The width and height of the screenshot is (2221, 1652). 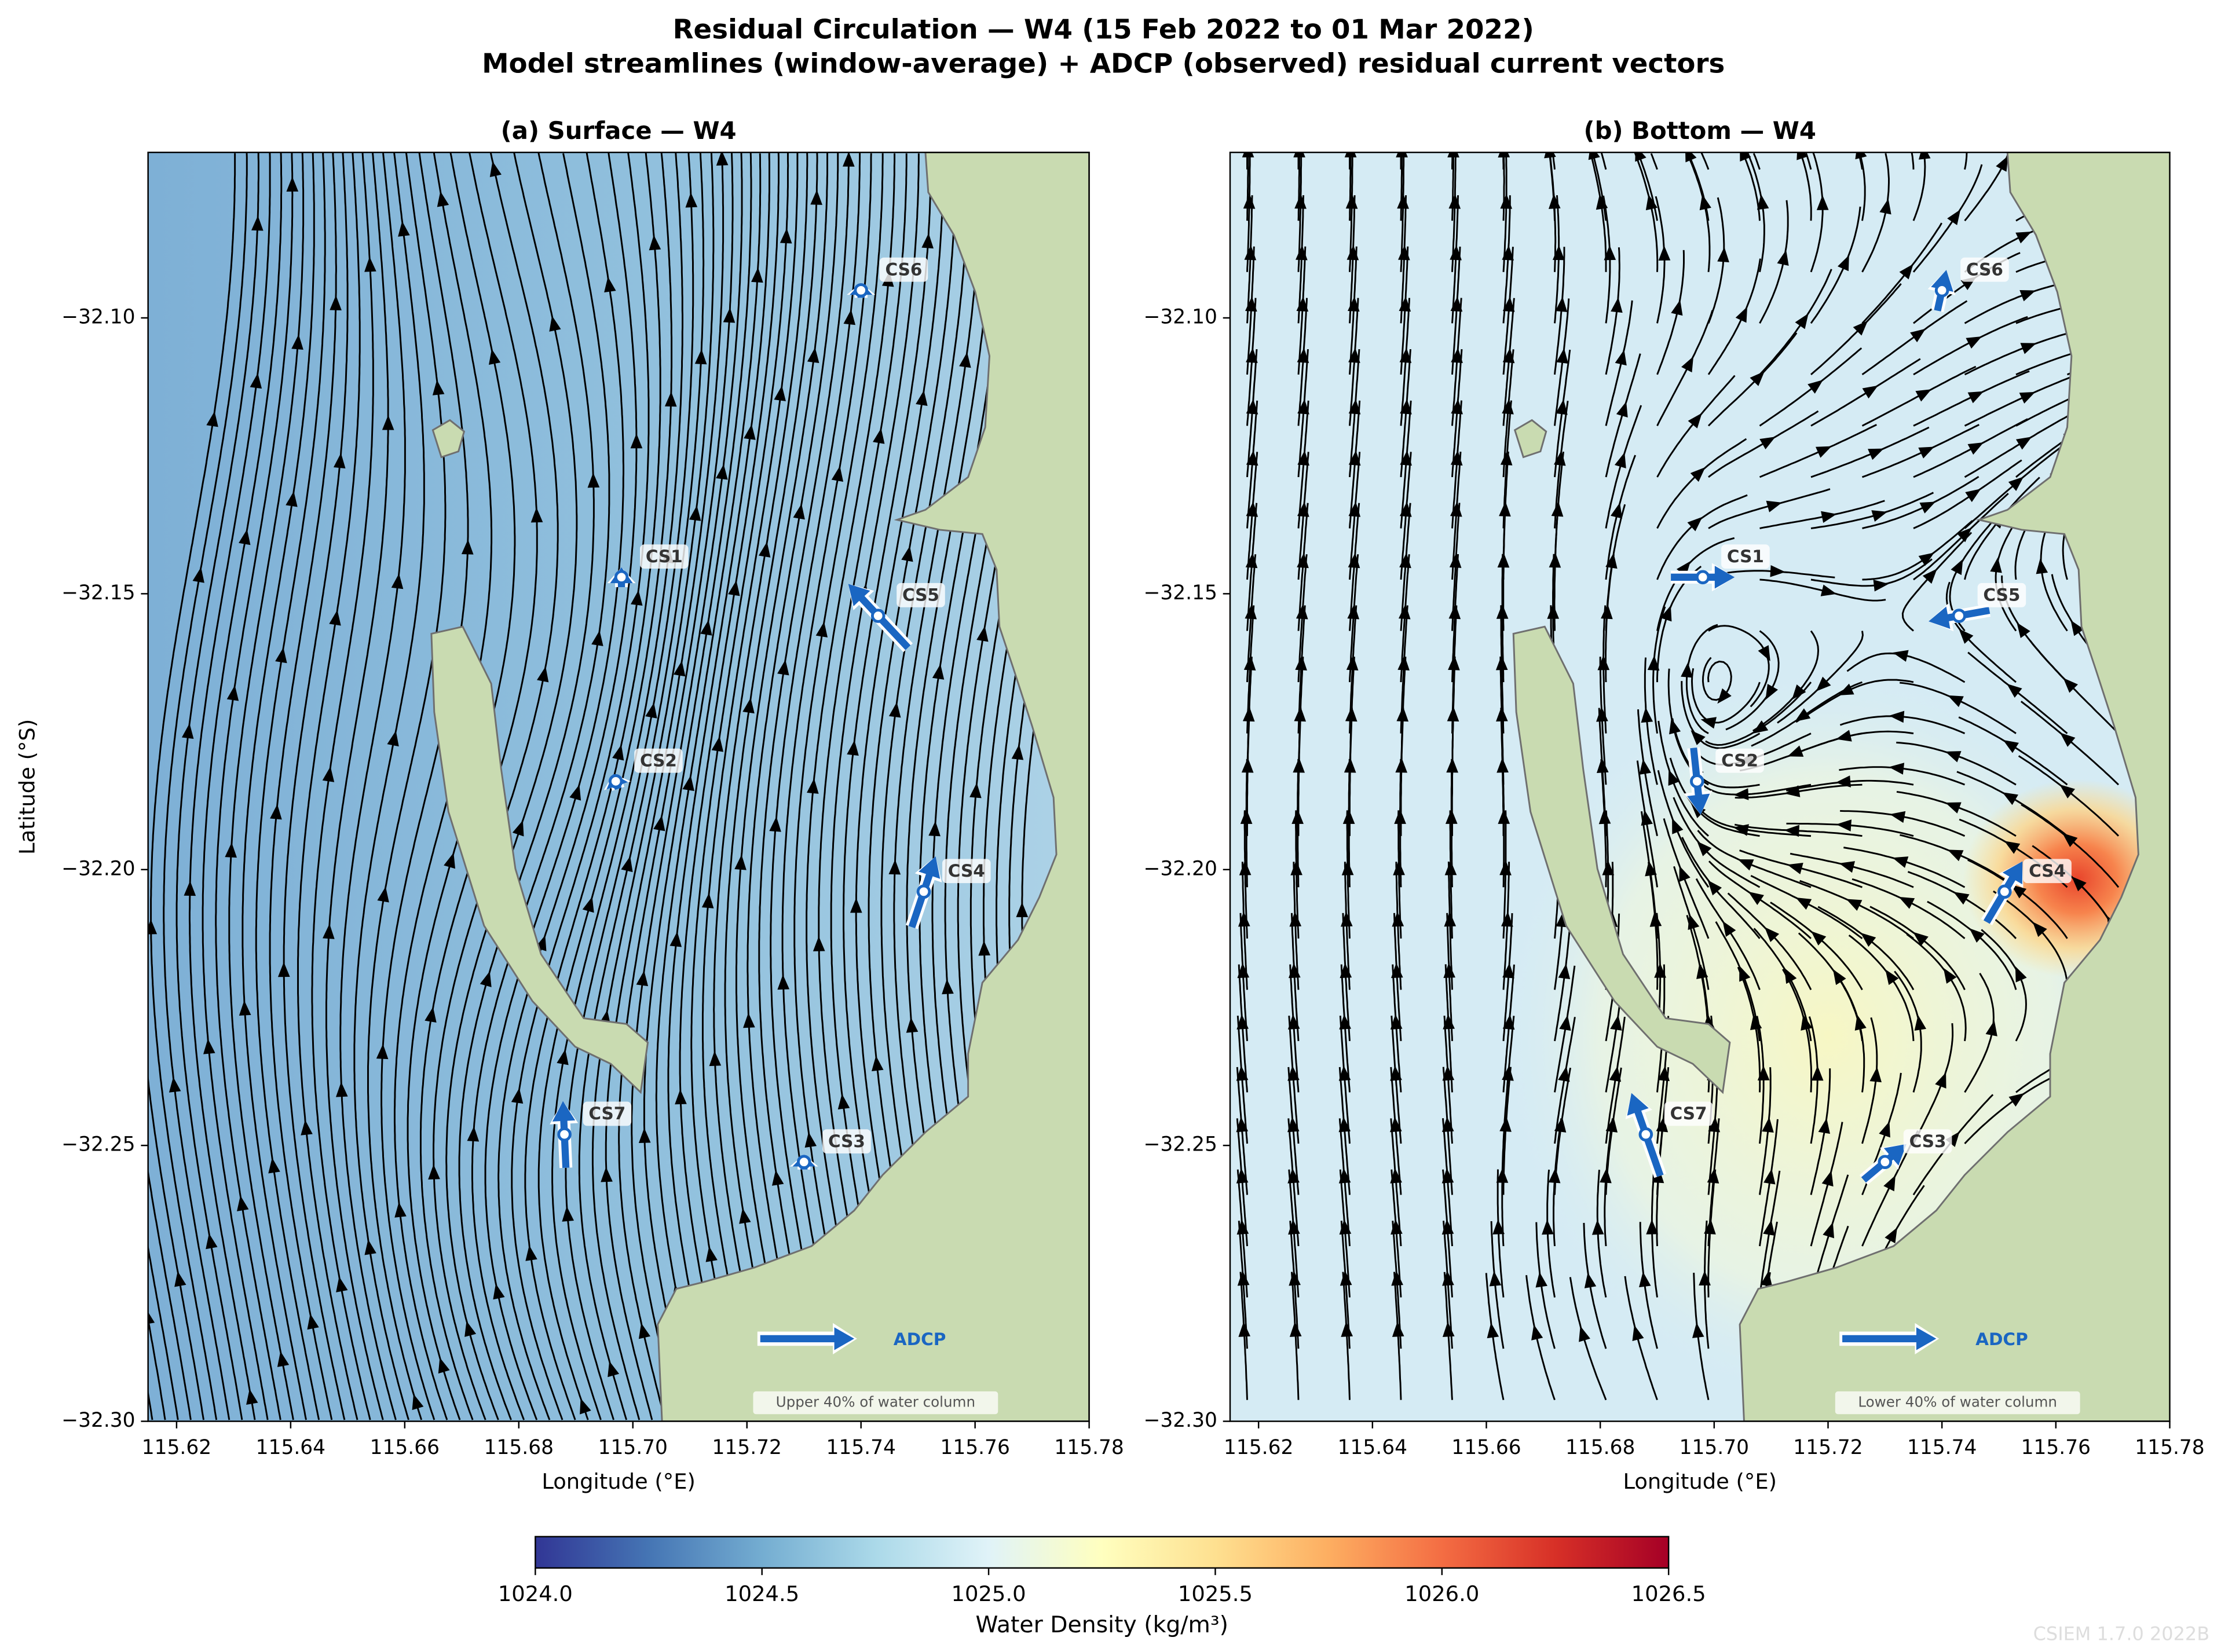 What do you see at coordinates (2001, 595) in the screenshot?
I see `station-label: CS5` at bounding box center [2001, 595].